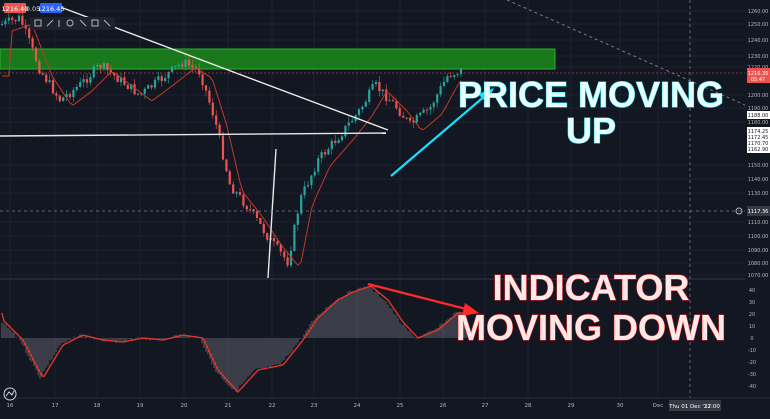 Image resolution: width=770 pixels, height=419 pixels. What do you see at coordinates (272, 213) in the screenshot?
I see `vertical-drop-line` at bounding box center [272, 213].